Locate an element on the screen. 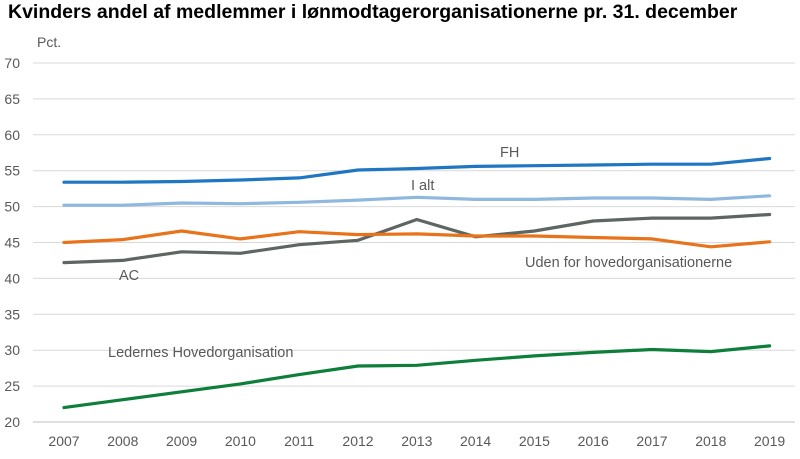 The height and width of the screenshot is (459, 800). x-tick-label: 2009 is located at coordinates (181, 441).